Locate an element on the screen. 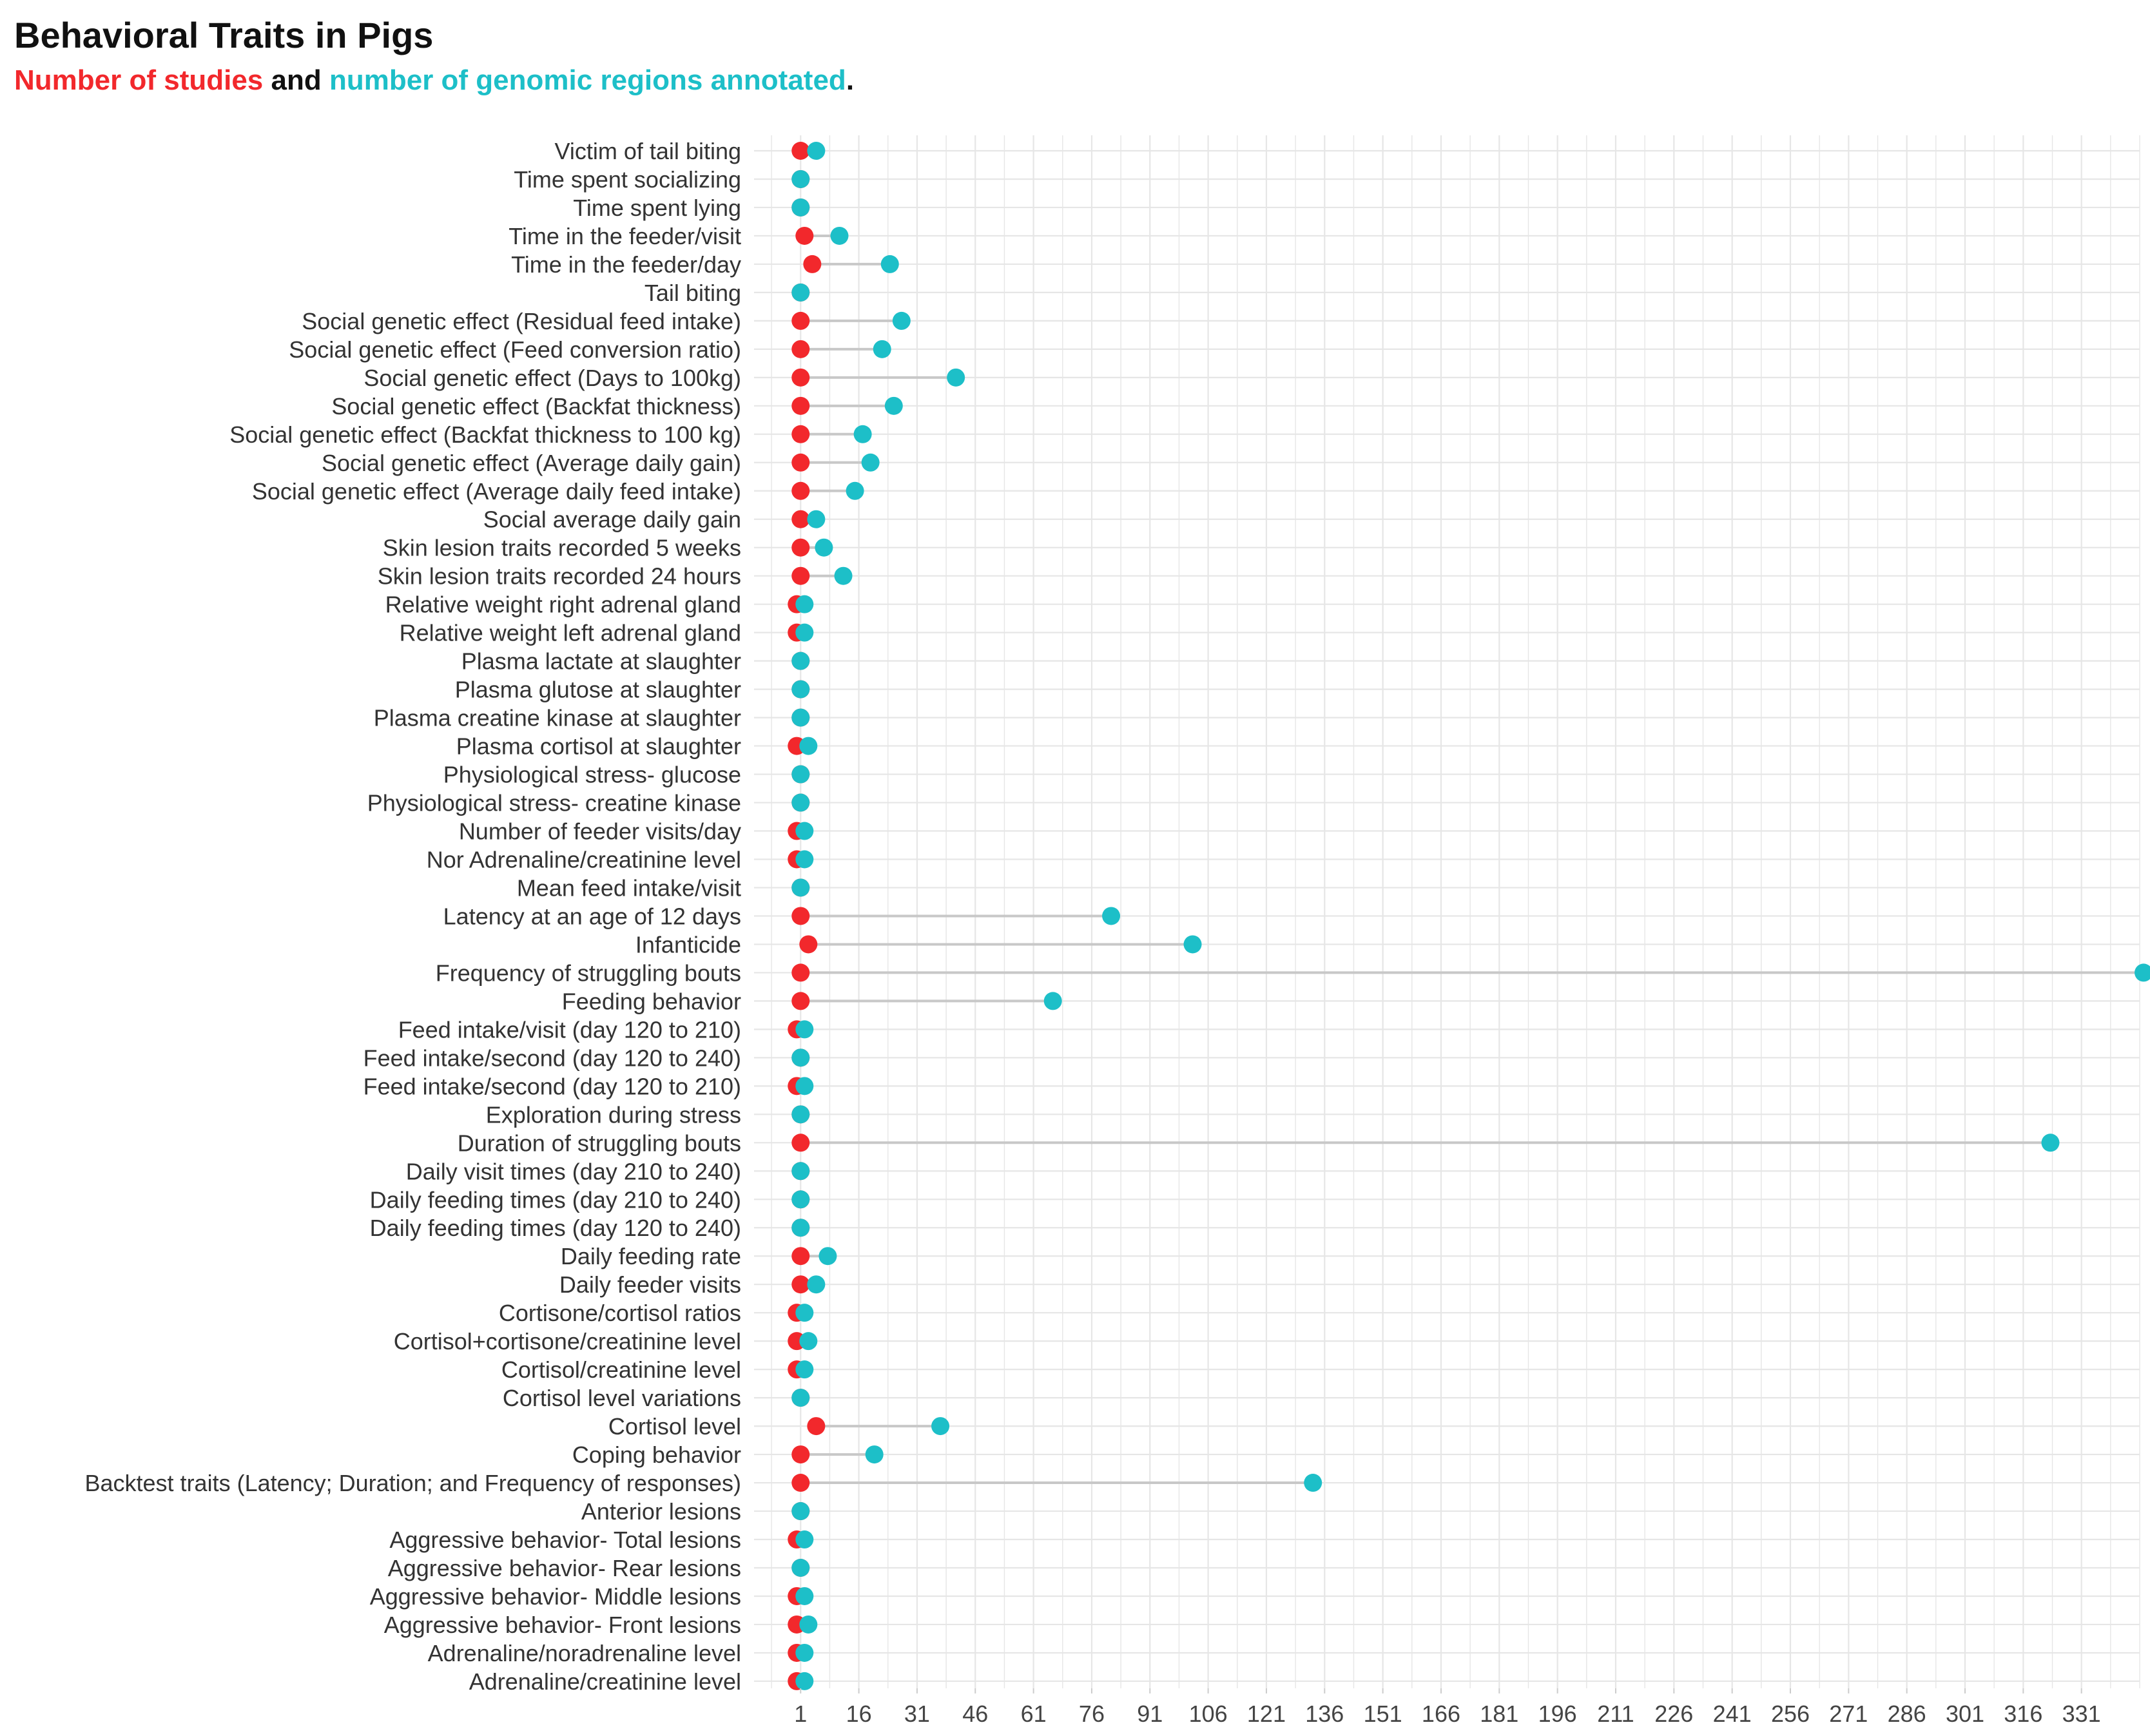 This screenshot has width=2150, height=1736. category-label: Frequency of struggling bouts is located at coordinates (588, 973).